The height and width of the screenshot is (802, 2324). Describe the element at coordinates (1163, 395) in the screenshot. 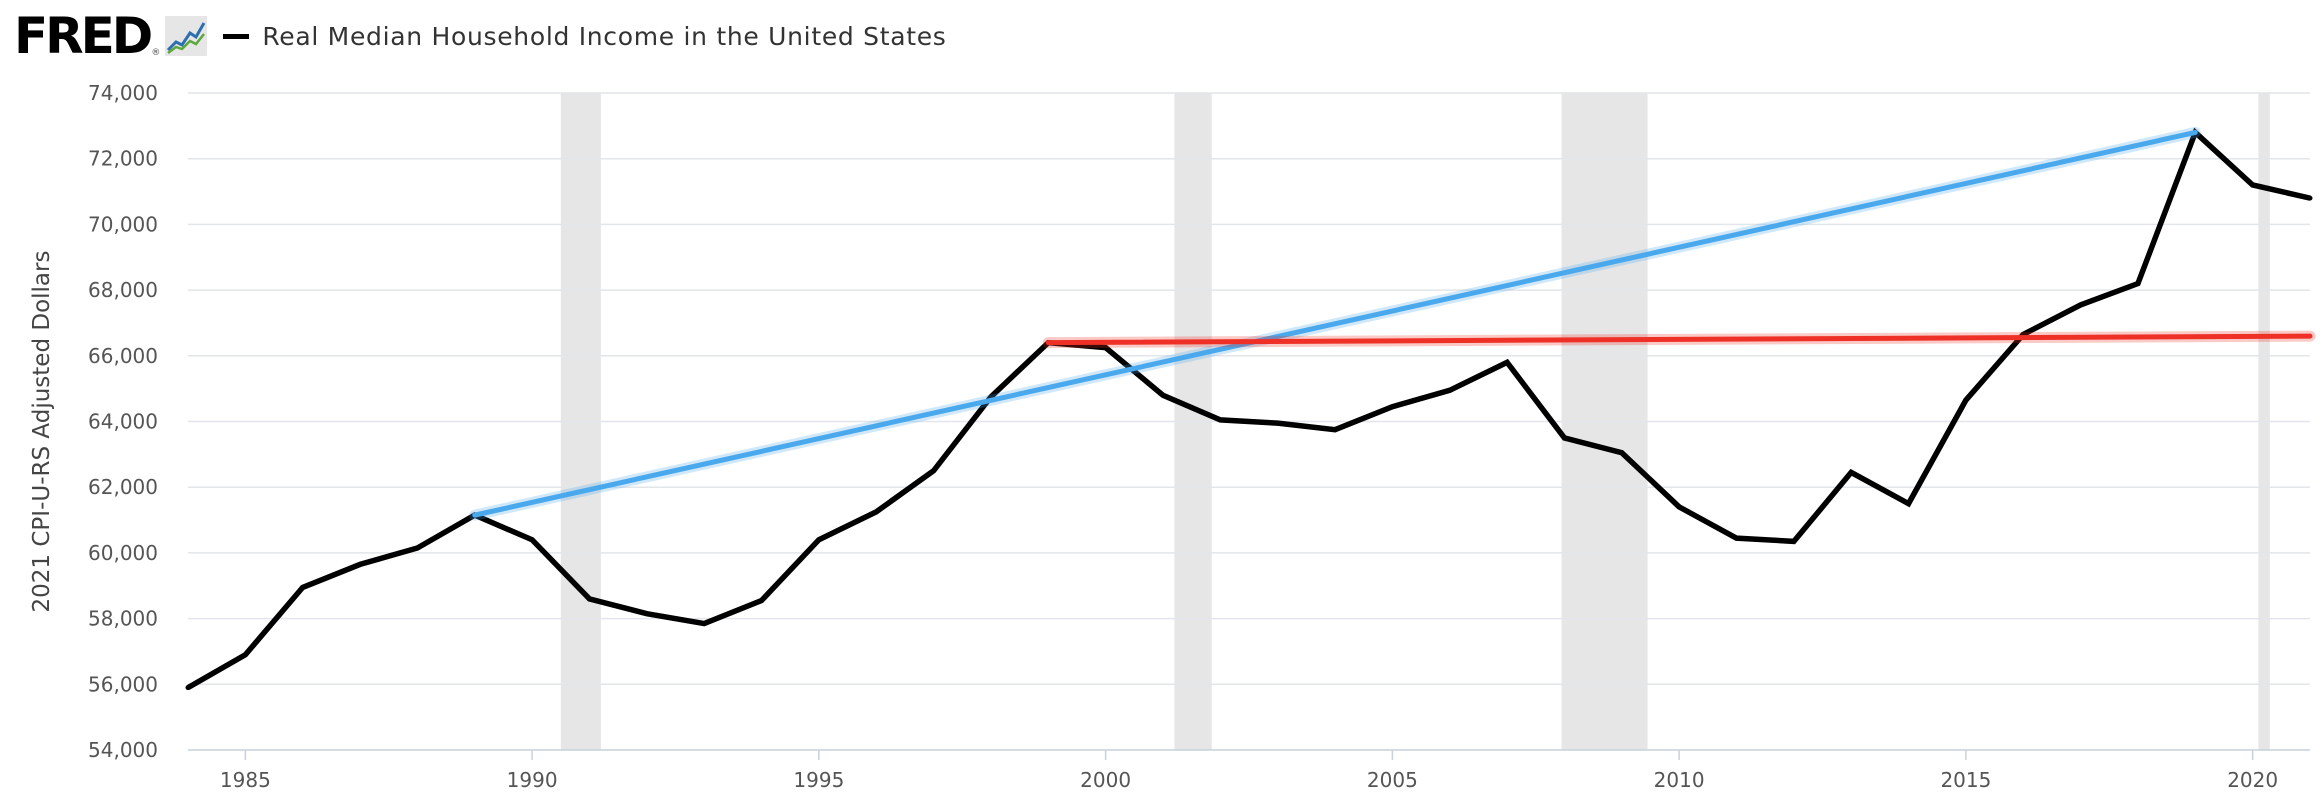

I see `data-point-2001` at that location.